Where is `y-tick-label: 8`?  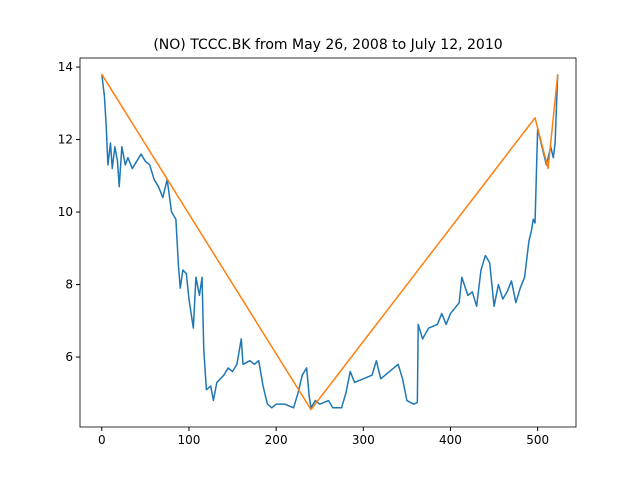 y-tick-label: 8 is located at coordinates (69, 285).